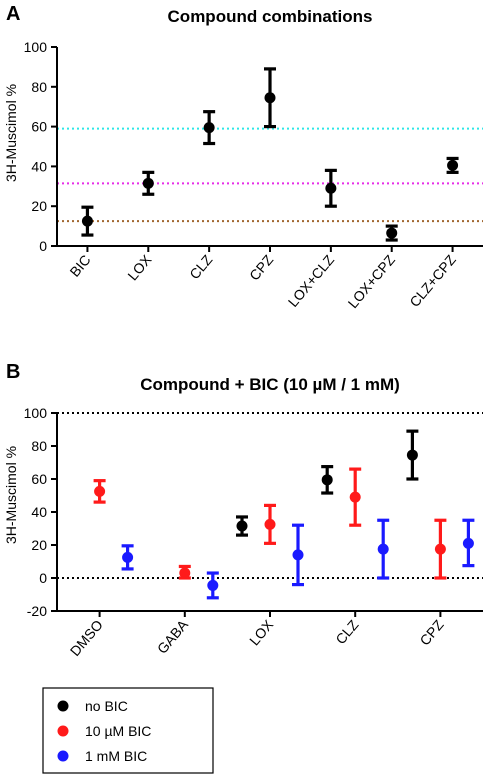 The width and height of the screenshot is (498, 780). Describe the element at coordinates (39, 446) in the screenshot. I see `panel-b-y-tick-label: 80` at that location.